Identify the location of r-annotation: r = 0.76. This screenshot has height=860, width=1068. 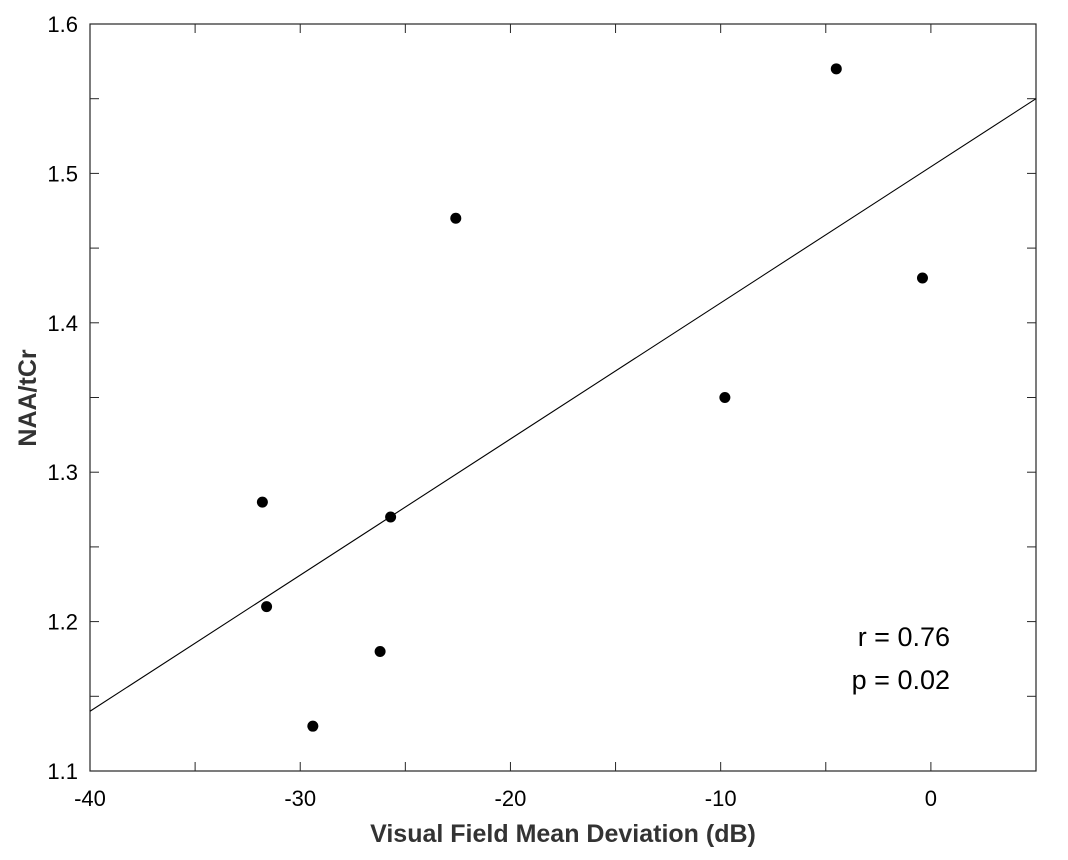
(904, 637).